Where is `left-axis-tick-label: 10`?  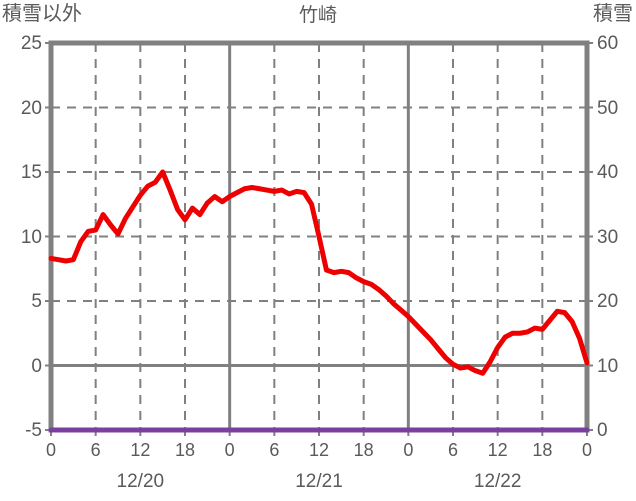 left-axis-tick-label: 10 is located at coordinates (31, 237).